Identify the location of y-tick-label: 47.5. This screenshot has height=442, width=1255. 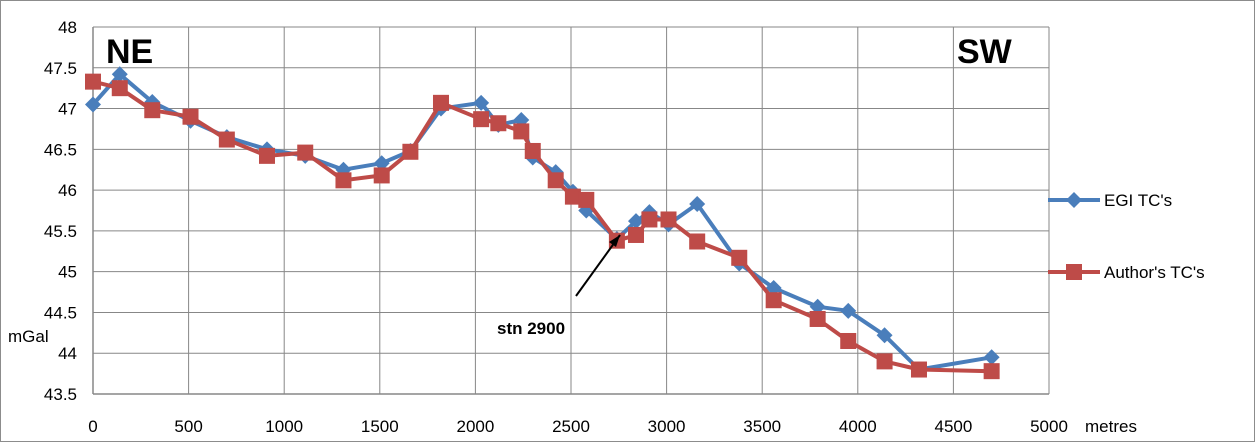
(60, 68).